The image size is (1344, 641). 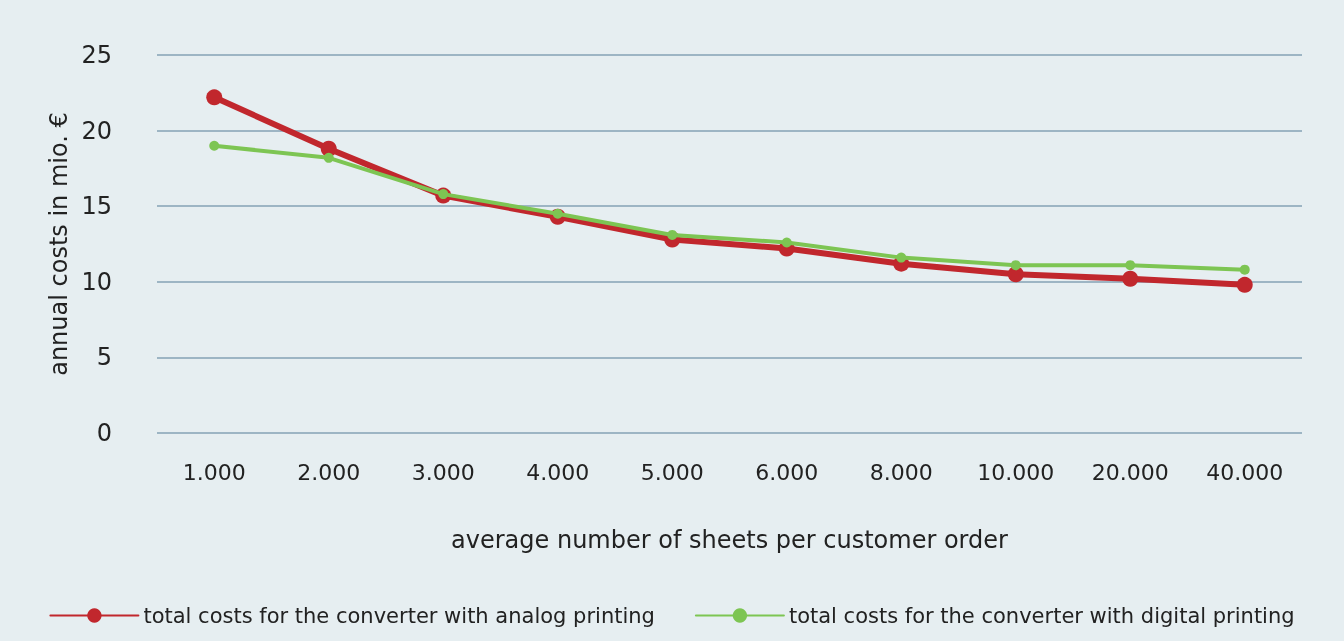 What do you see at coordinates (901, 472) in the screenshot?
I see `x-tick-label: 8.000` at bounding box center [901, 472].